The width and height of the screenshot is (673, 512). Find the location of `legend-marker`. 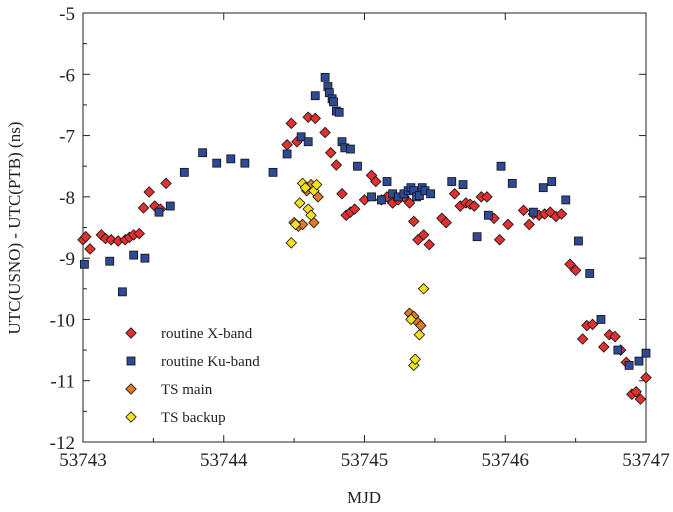

legend-marker is located at coordinates (131, 389).